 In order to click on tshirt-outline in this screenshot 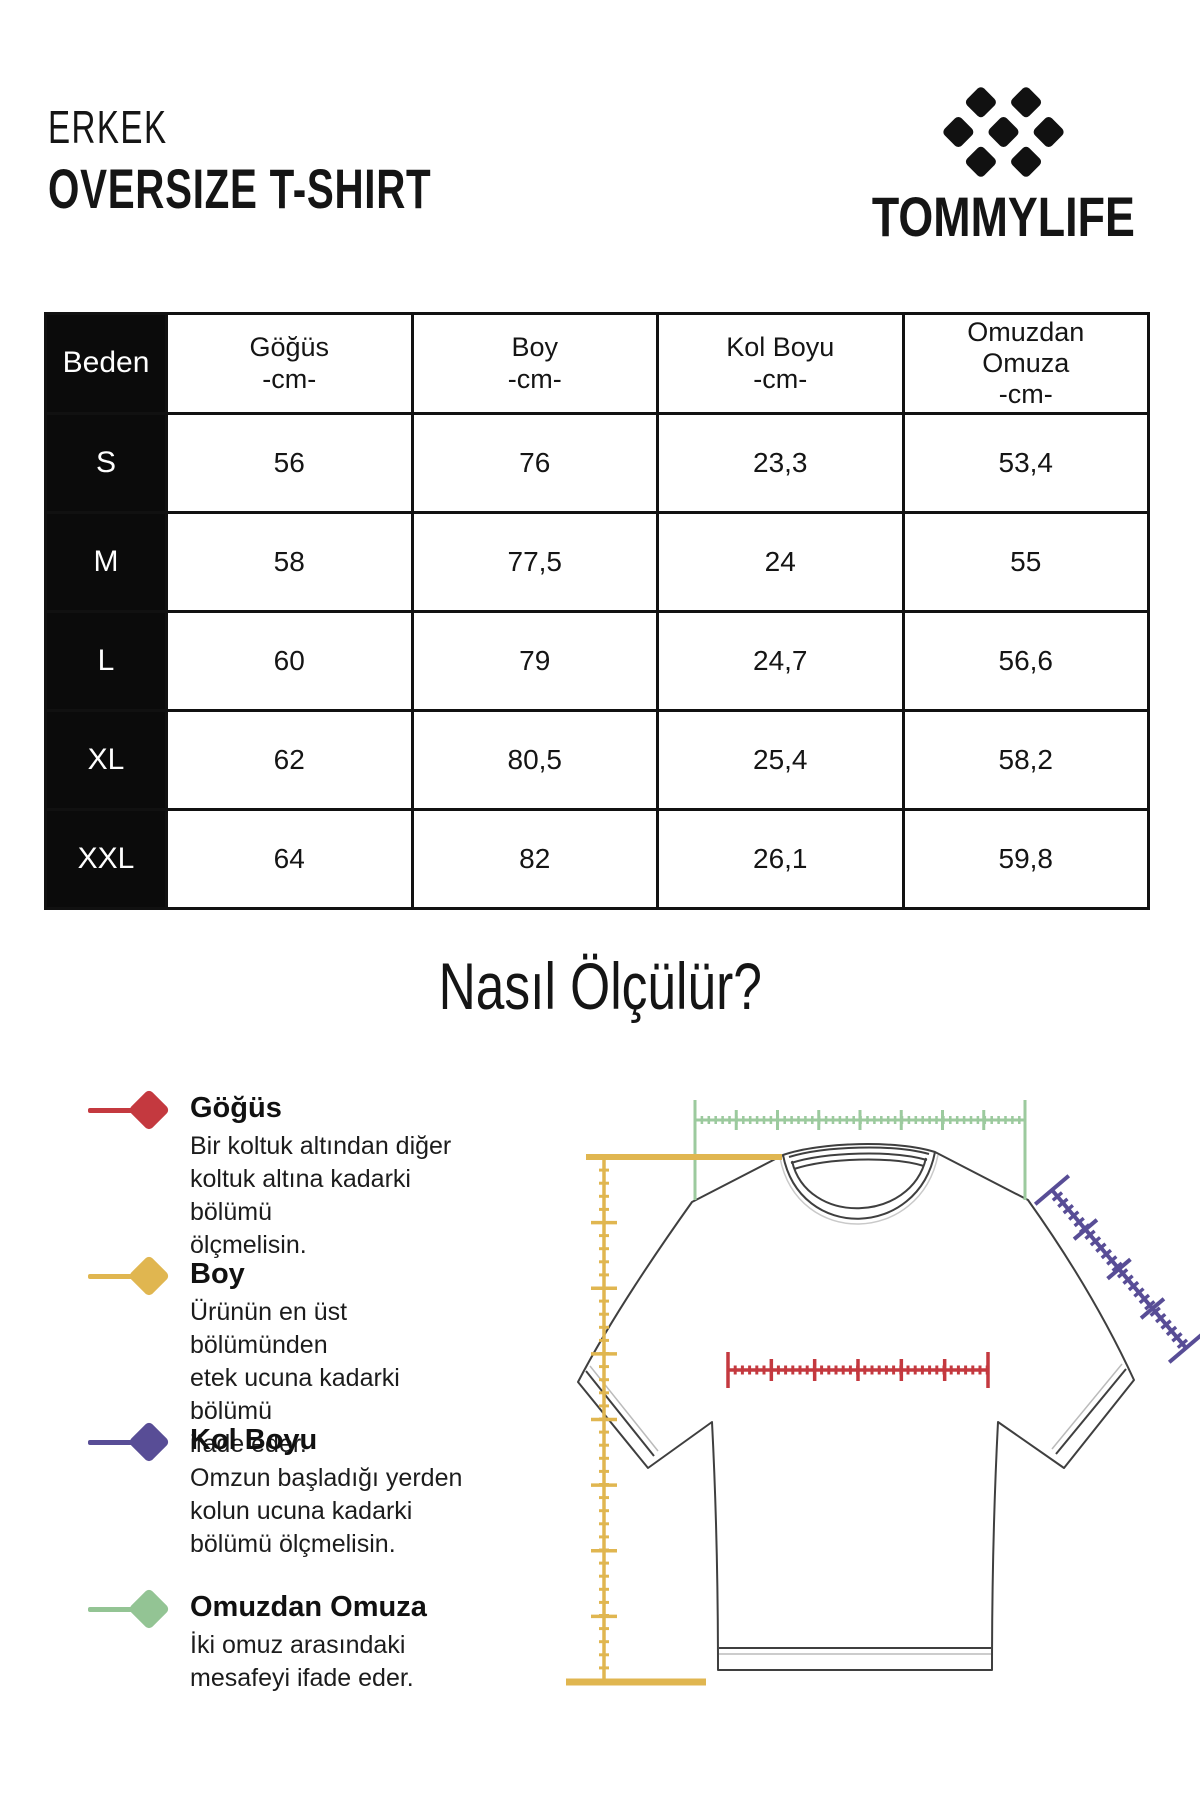, I will do `click(856, 1407)`.